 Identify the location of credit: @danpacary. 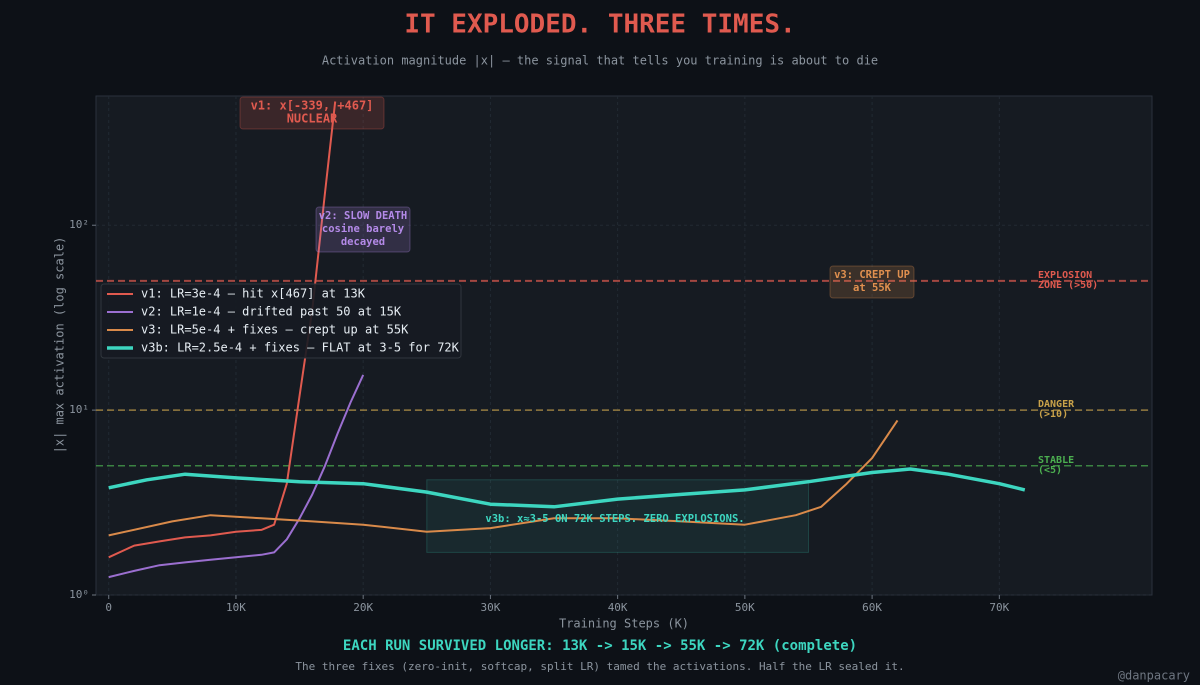
(1154, 676).